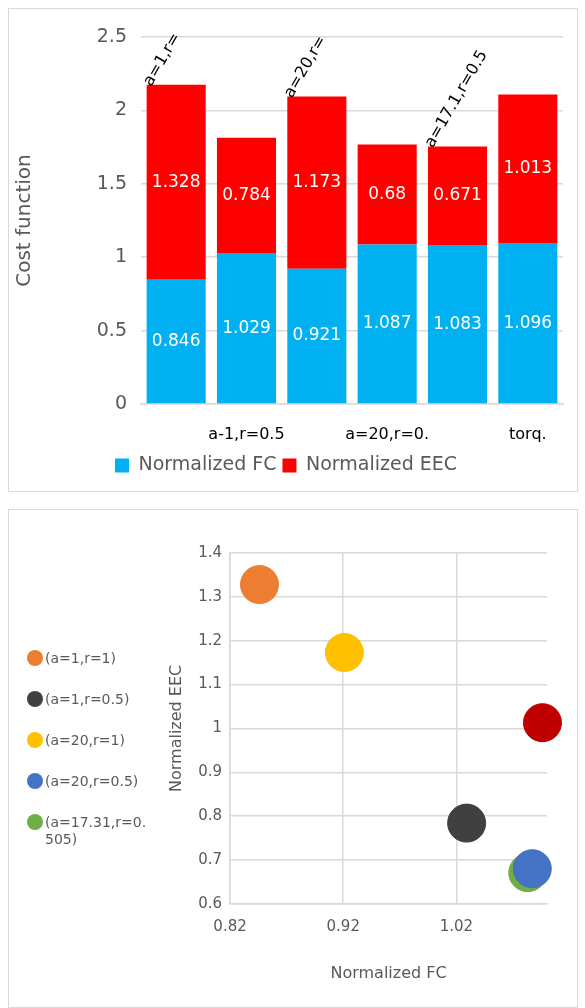  What do you see at coordinates (80, 658) in the screenshot?
I see `legend-label: (a=1,r=1)` at bounding box center [80, 658].